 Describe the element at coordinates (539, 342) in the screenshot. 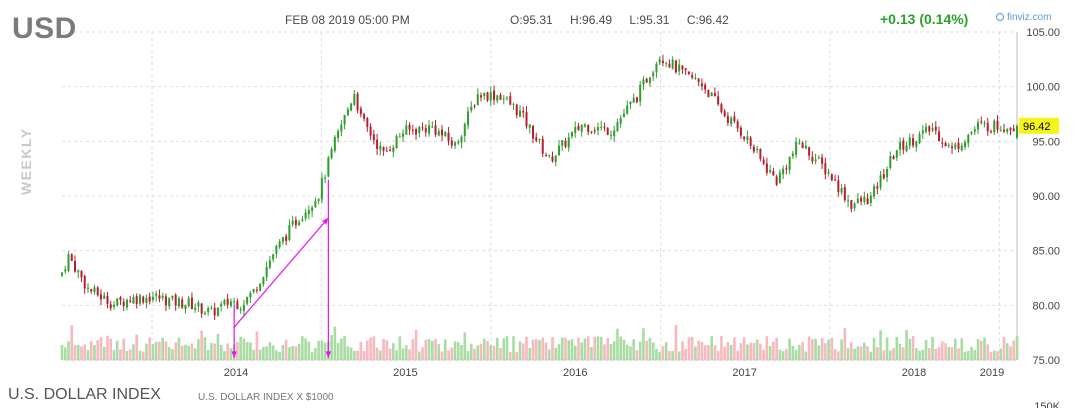

I see `volume-bars` at that location.